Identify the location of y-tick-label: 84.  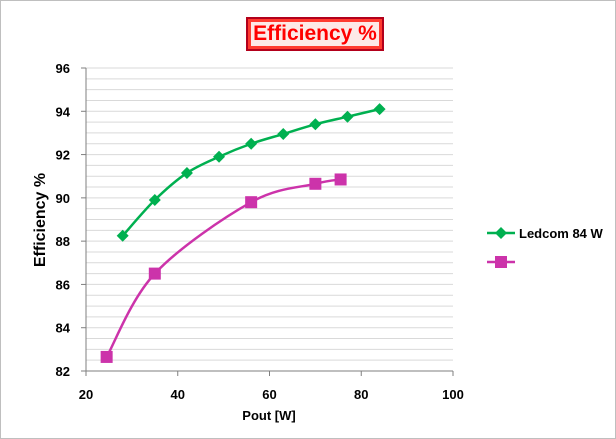
(63, 328).